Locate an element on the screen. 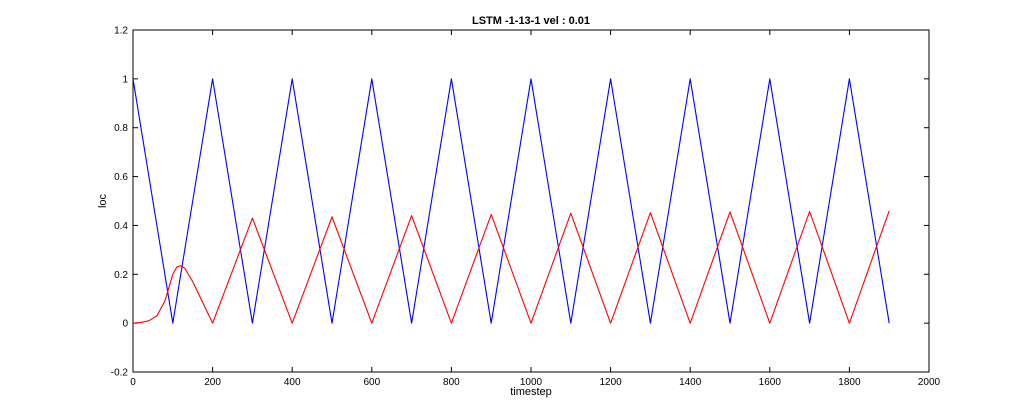 This screenshot has height=420, width=1026. x-tick-label: 1200 is located at coordinates (610, 382).